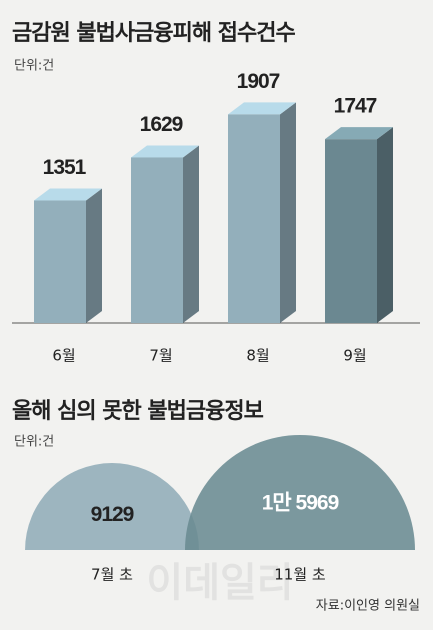  I want to click on x-tick-label: 7월, so click(160, 356).